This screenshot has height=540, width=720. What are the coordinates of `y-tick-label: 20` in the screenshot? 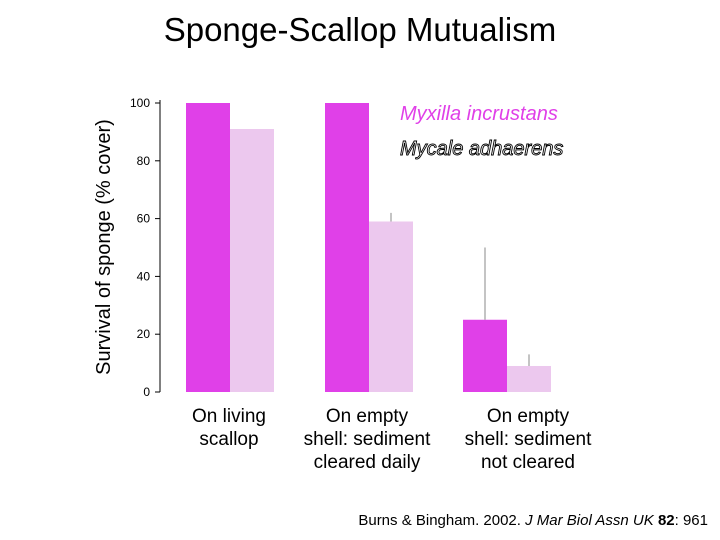 It's located at (144, 334).